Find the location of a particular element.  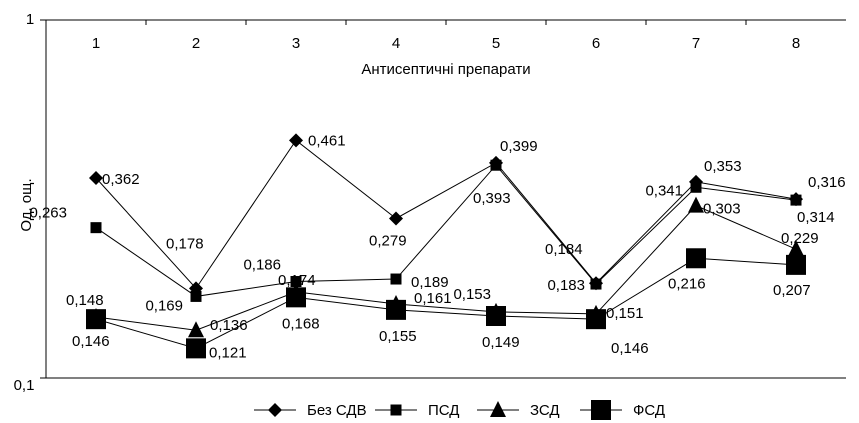

data-label-bez-sdv-4: 0,279 is located at coordinates (388, 240).